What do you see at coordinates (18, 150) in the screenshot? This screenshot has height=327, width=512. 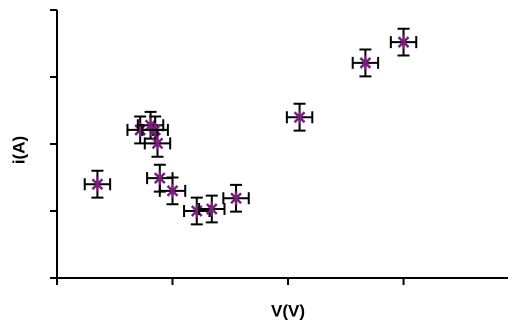 I see `y-axis-label: i(A)` at bounding box center [18, 150].